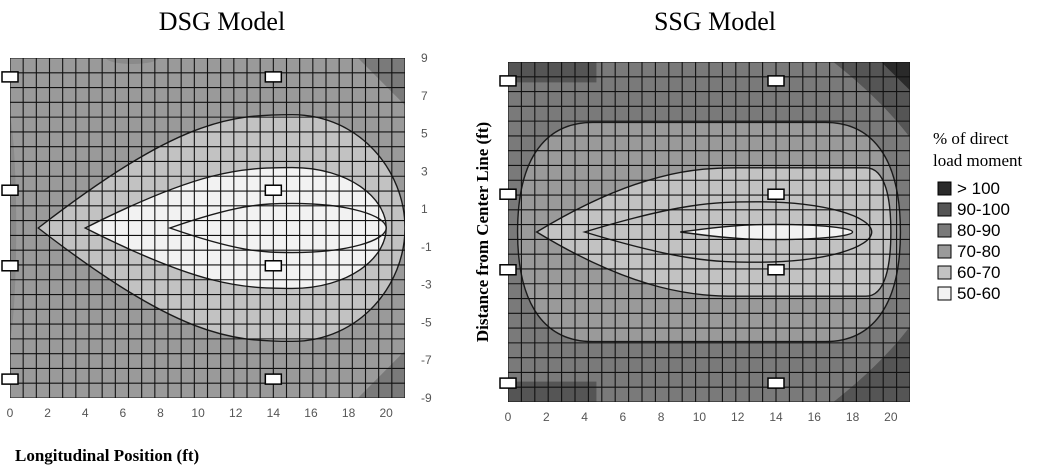 The height and width of the screenshot is (469, 1055). What do you see at coordinates (978, 272) in the screenshot?
I see `legend-label: 60-70` at bounding box center [978, 272].